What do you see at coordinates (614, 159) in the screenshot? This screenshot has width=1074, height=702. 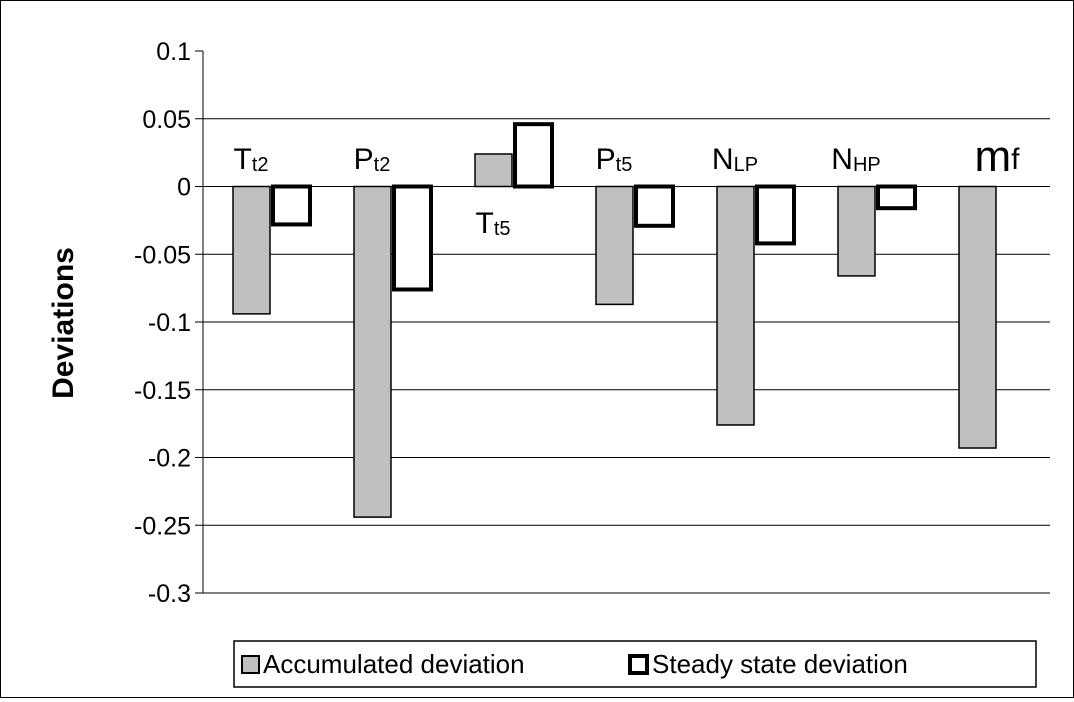 I see `category-label: Pt5` at bounding box center [614, 159].